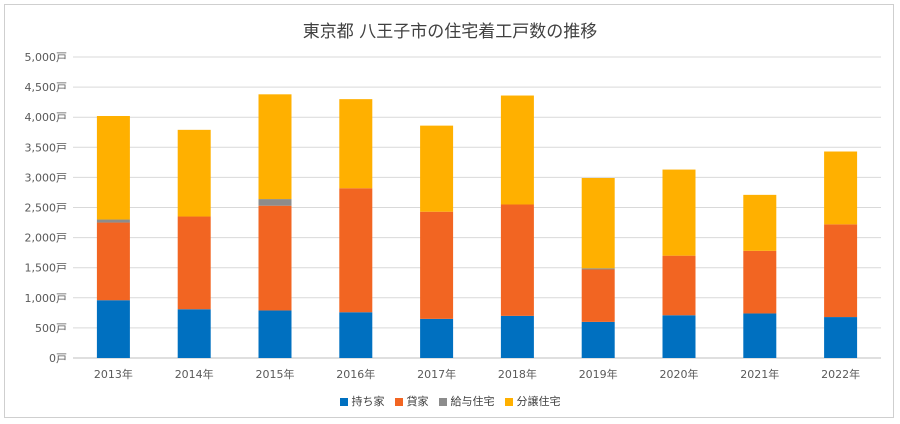 The height and width of the screenshot is (424, 900). I want to click on y-tick-label: 4,500戸, so click(46, 87).